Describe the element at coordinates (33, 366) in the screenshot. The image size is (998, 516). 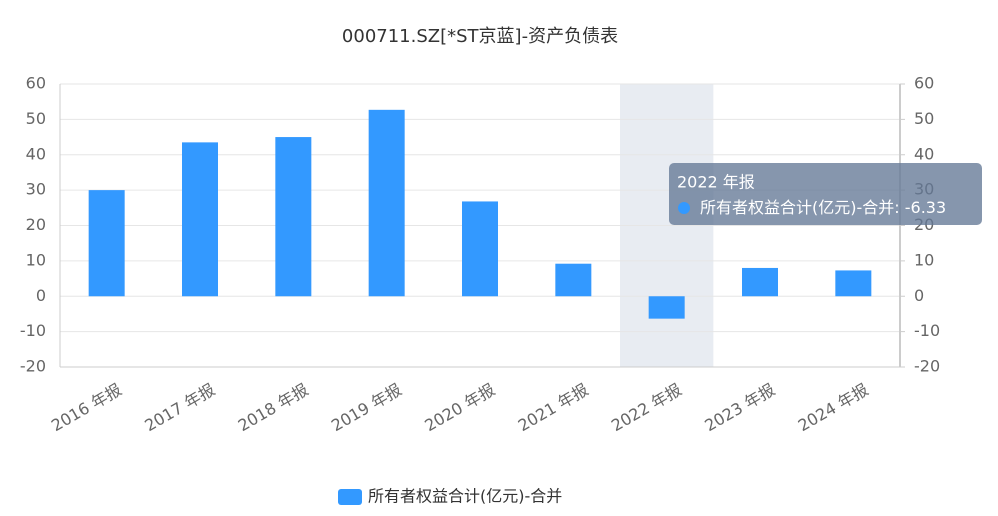
I see `y-tick-label: -20` at that location.